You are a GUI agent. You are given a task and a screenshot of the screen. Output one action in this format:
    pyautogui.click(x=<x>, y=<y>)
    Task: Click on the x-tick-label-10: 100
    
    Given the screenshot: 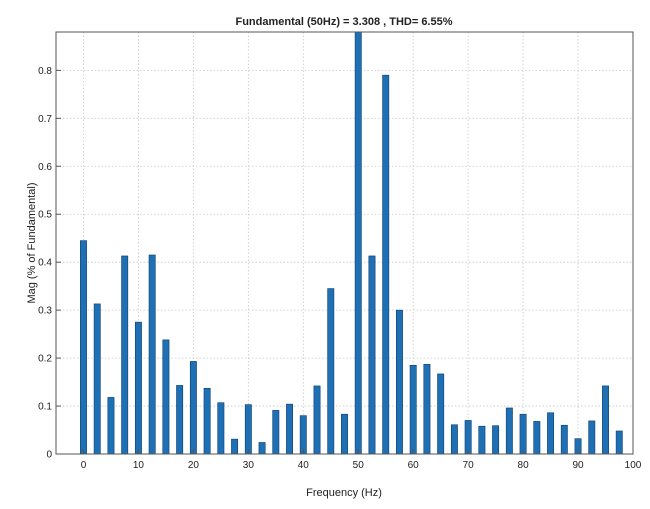 What is the action you would take?
    pyautogui.click(x=633, y=465)
    